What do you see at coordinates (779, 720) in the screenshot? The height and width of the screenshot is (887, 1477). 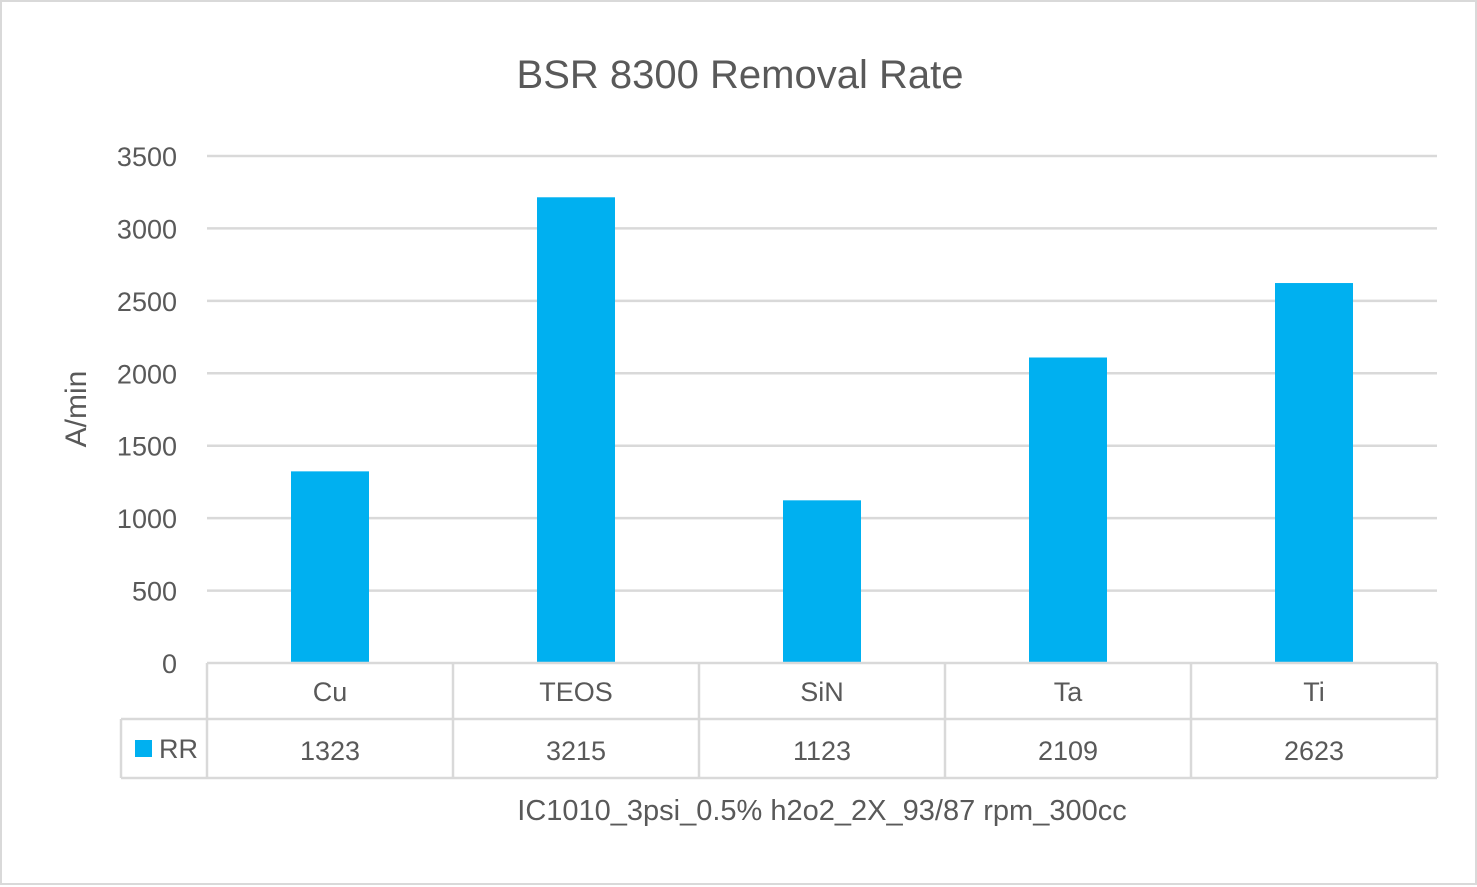 I see `data-table: Cu 1323 TEOS 3215 SiN 1123 Ta 2109 Ti 2623 RR` at bounding box center [779, 720].